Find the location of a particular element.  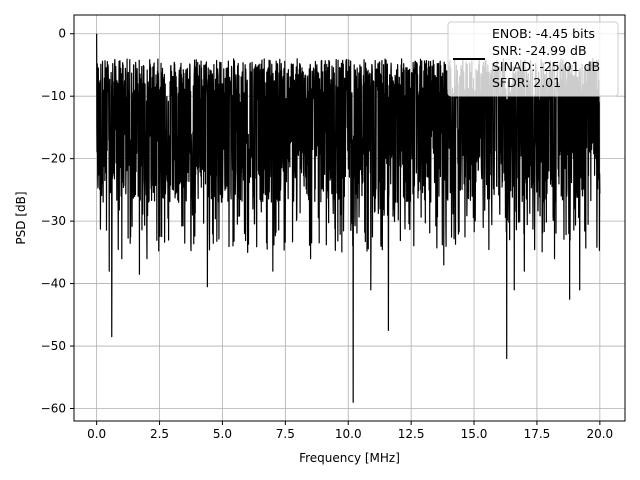

y-tick-label: −50 is located at coordinates (53, 346).